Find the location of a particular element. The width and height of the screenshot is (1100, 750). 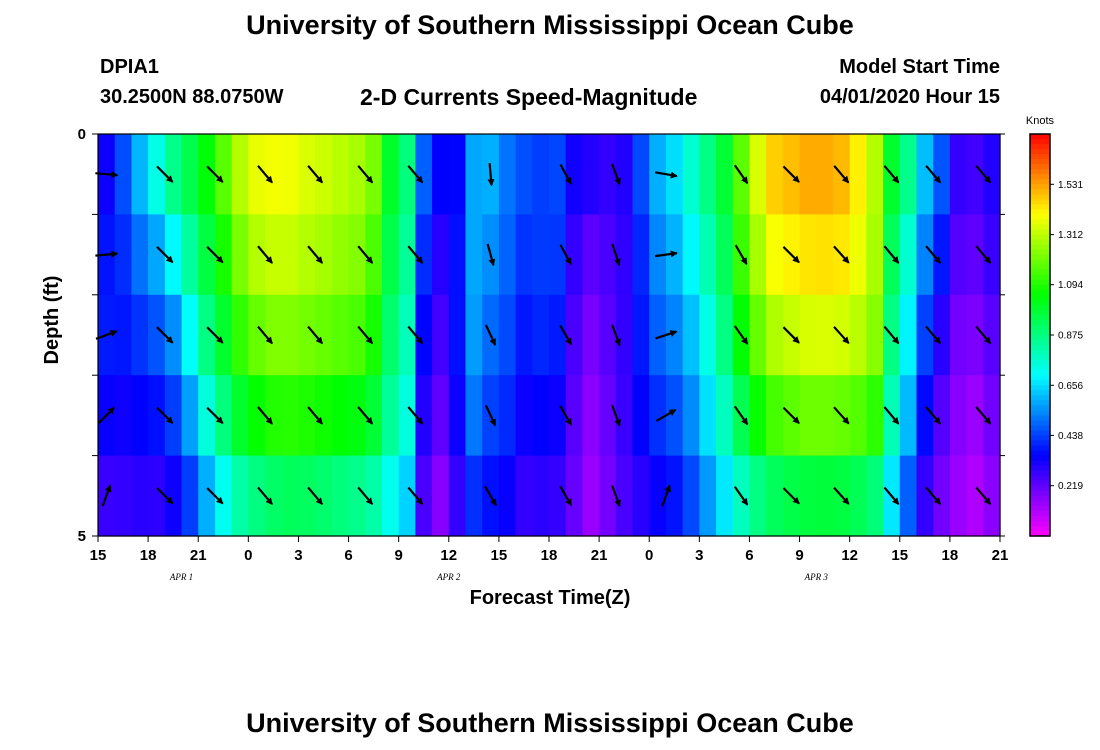

x-tick-label: 0 is located at coordinates (248, 555).